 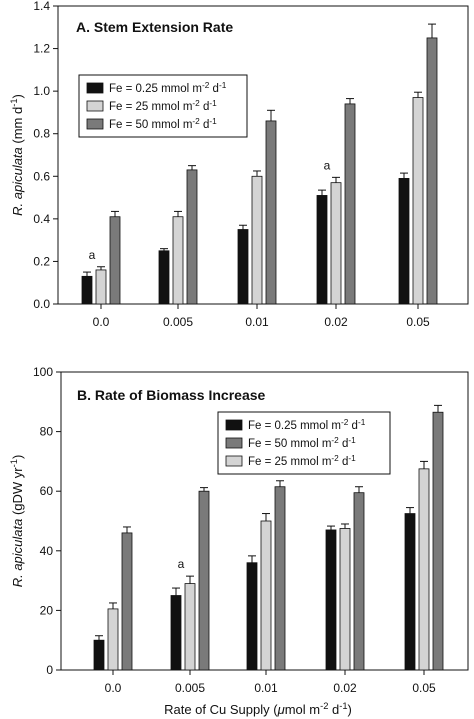 What do you see at coordinates (41, 261) in the screenshot?
I see `y-tick-label: 0.2` at bounding box center [41, 261].